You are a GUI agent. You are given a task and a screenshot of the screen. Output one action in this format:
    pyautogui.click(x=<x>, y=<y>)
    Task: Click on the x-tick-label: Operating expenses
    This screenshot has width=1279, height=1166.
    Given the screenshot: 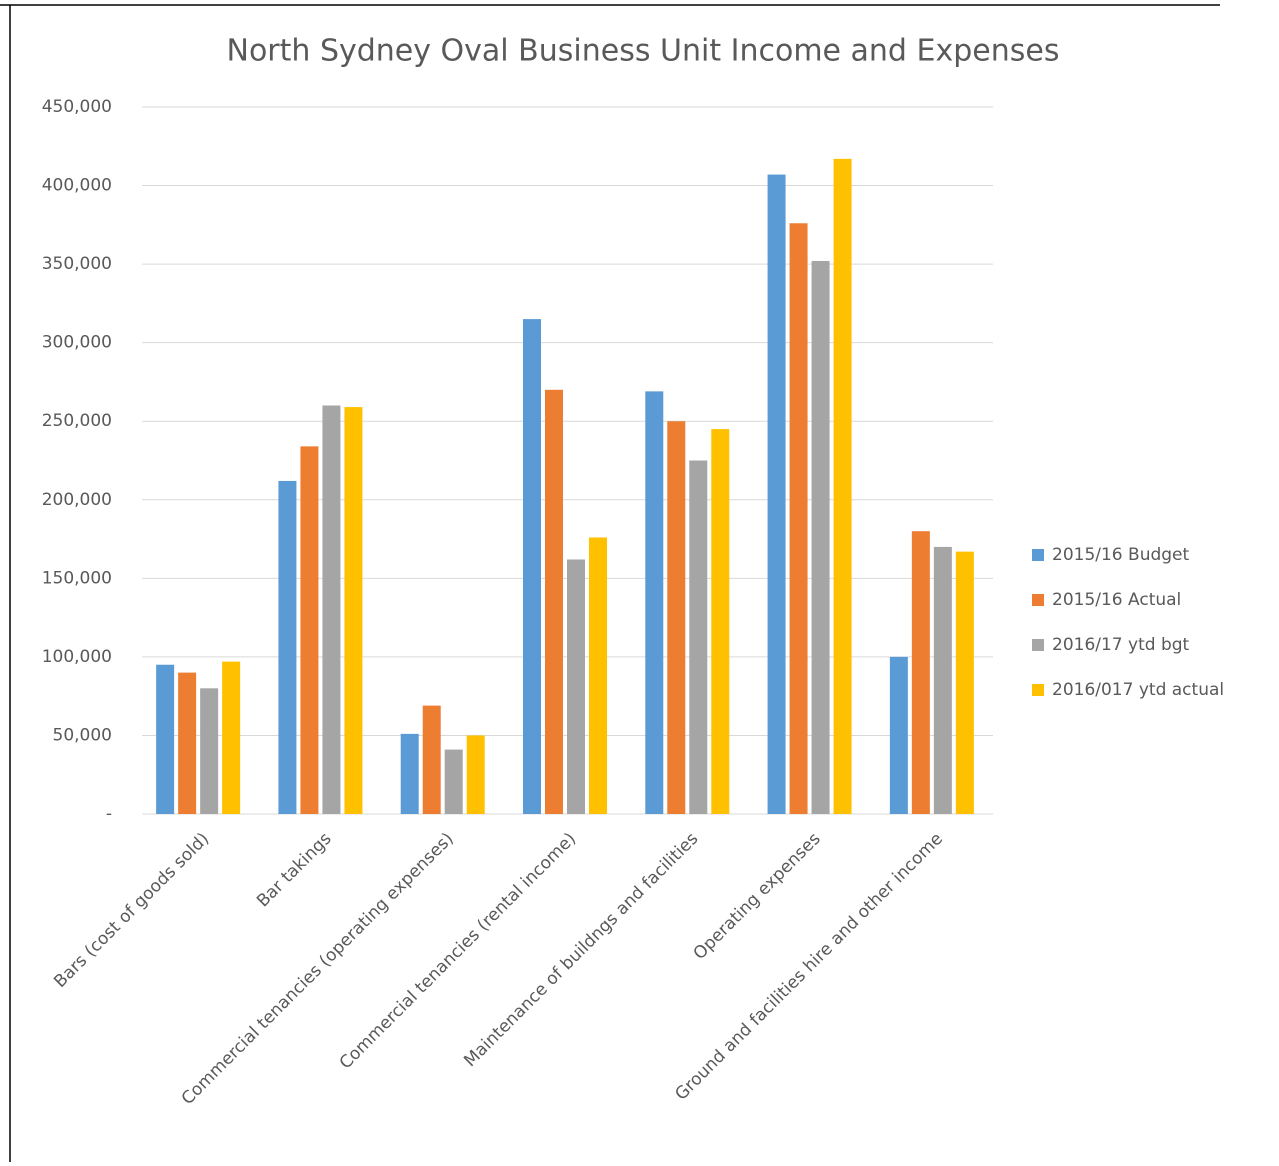 What is the action you would take?
    pyautogui.click(x=757, y=896)
    